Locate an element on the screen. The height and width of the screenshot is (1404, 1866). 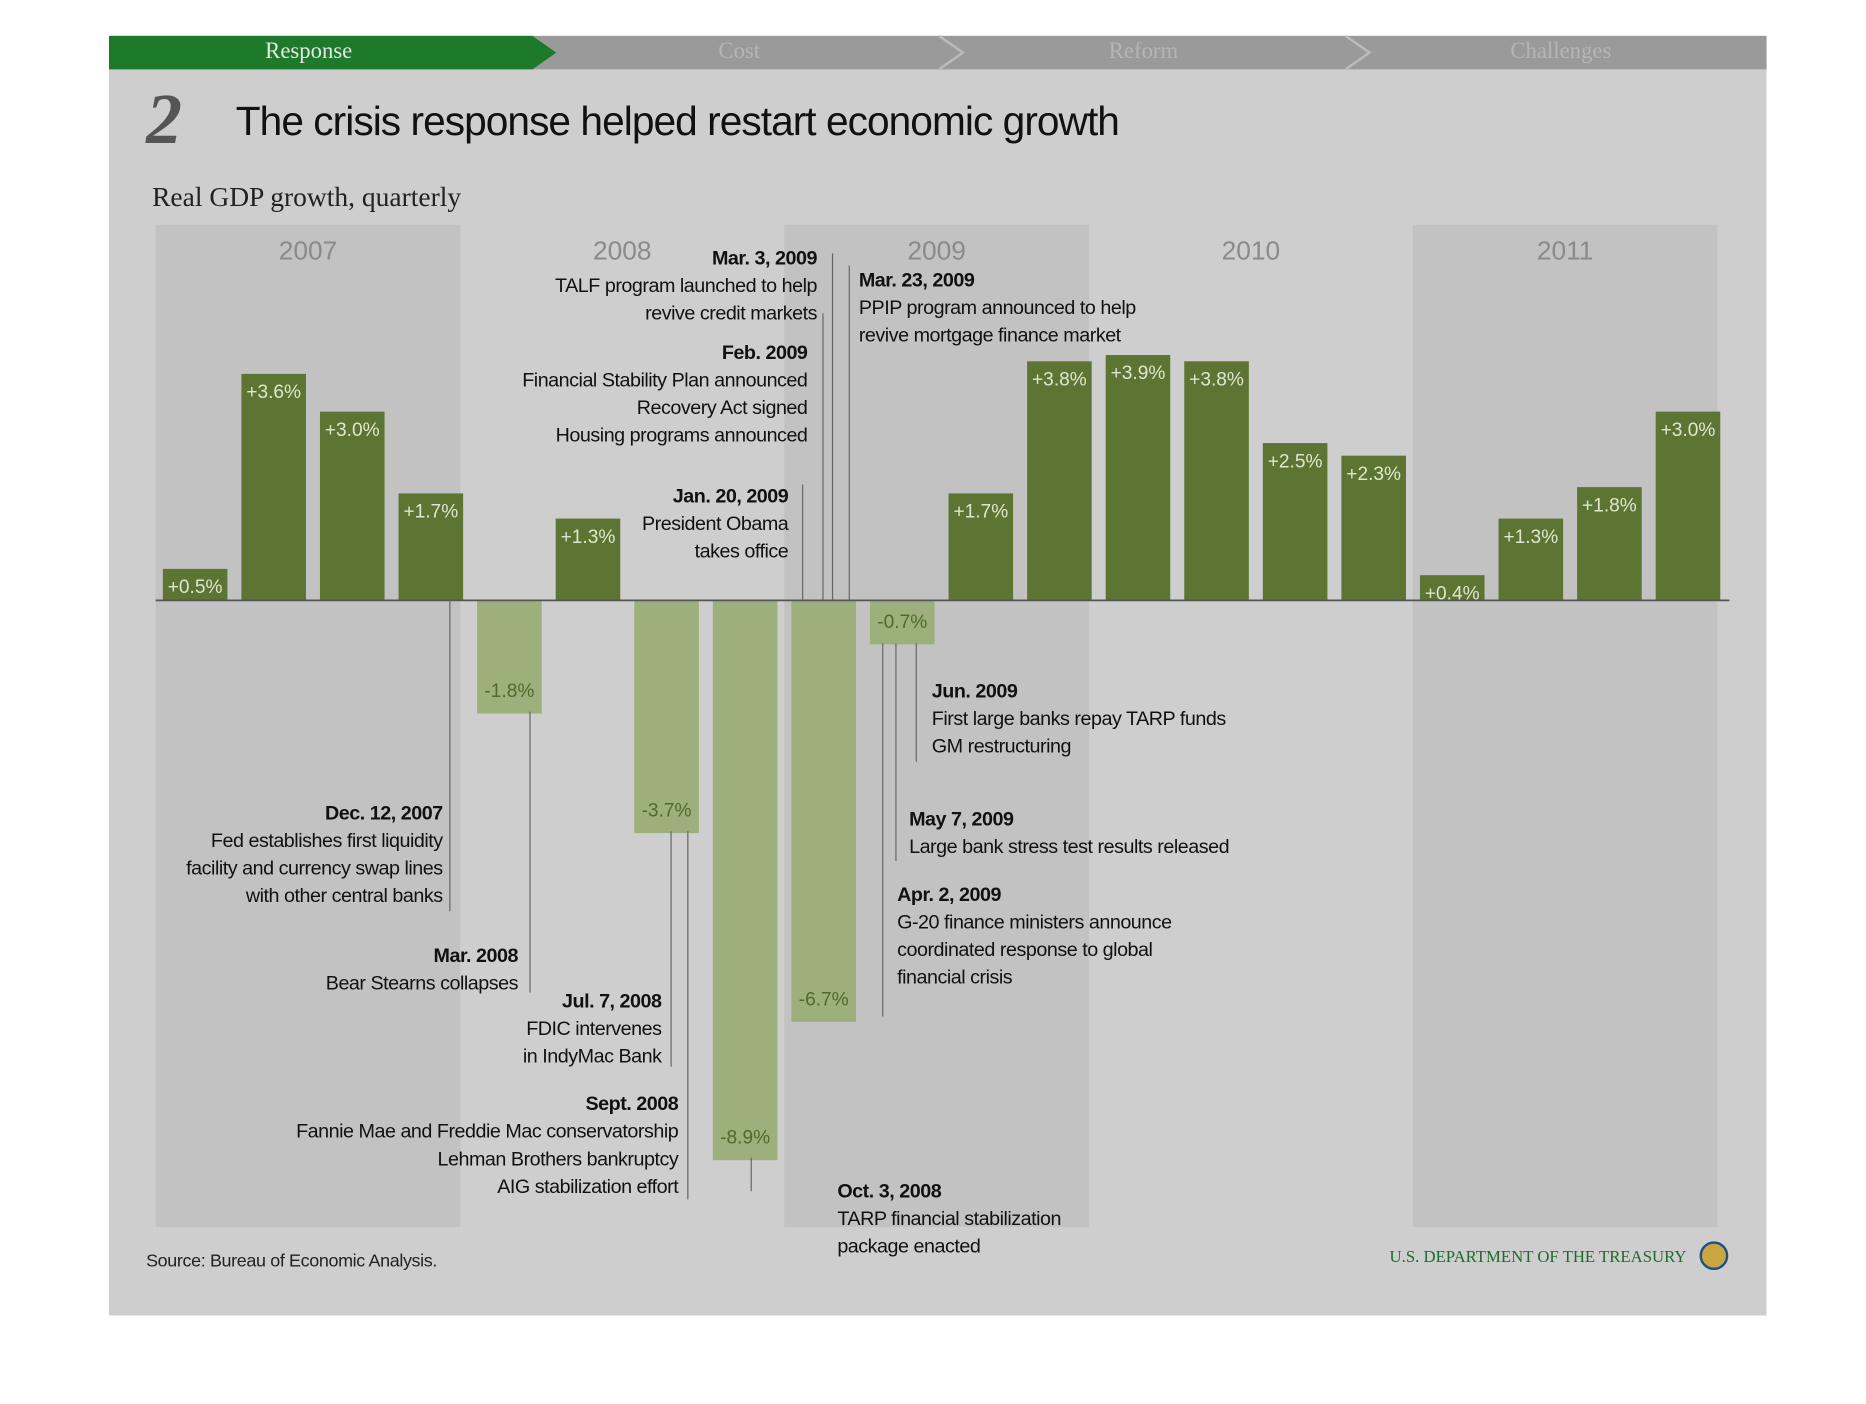
annotation-text: TARP financial stabilization is located at coordinates (949, 1219).